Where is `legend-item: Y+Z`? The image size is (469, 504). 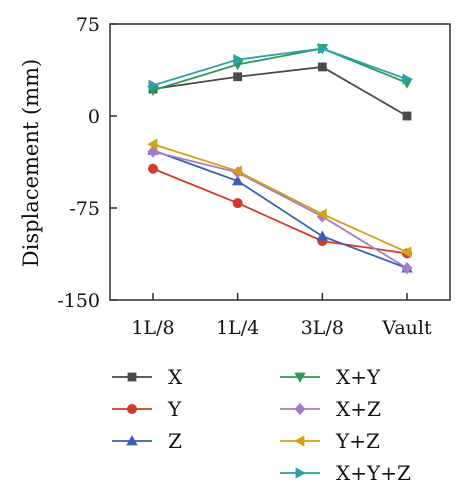
legend-item: Y+Z is located at coordinates (330, 441).